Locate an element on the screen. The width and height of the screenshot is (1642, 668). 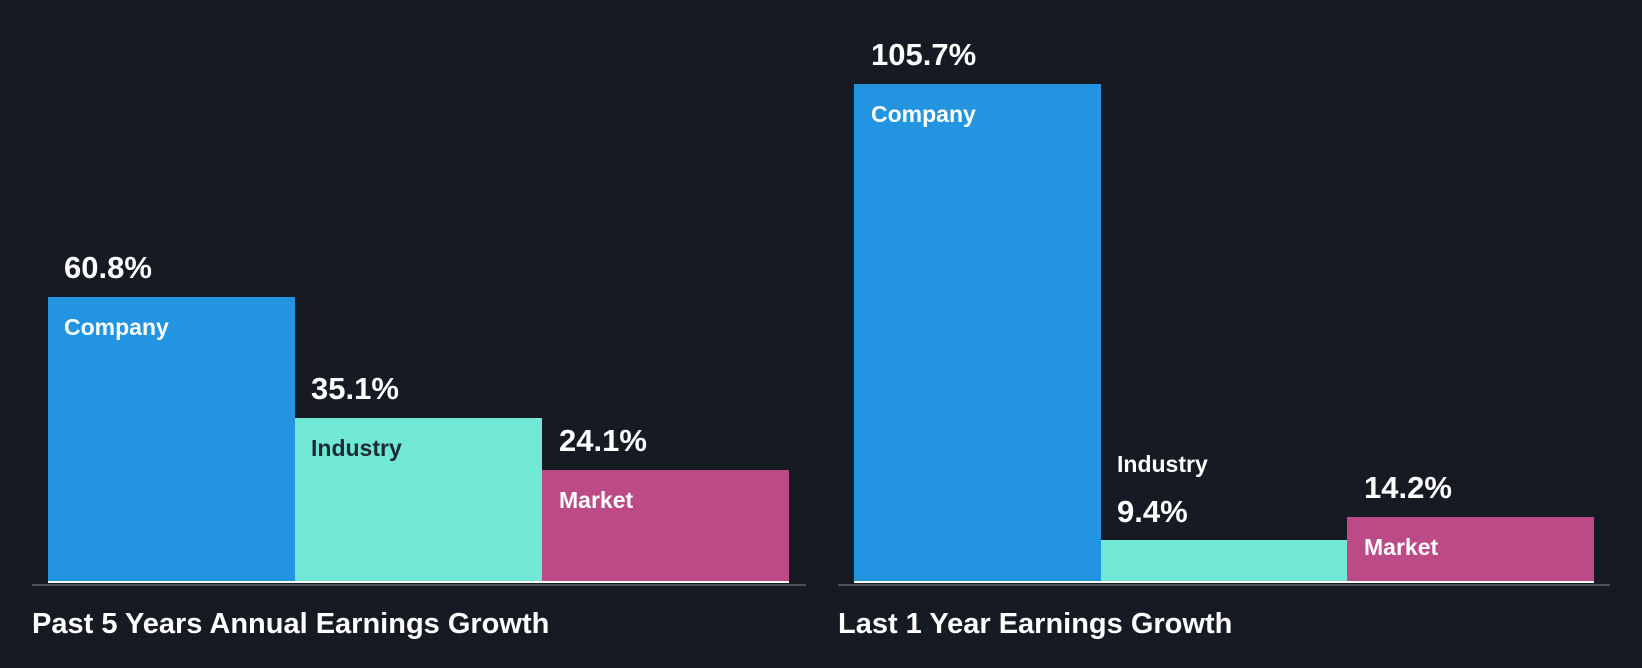
value-label-market: 24.1% is located at coordinates (603, 440).